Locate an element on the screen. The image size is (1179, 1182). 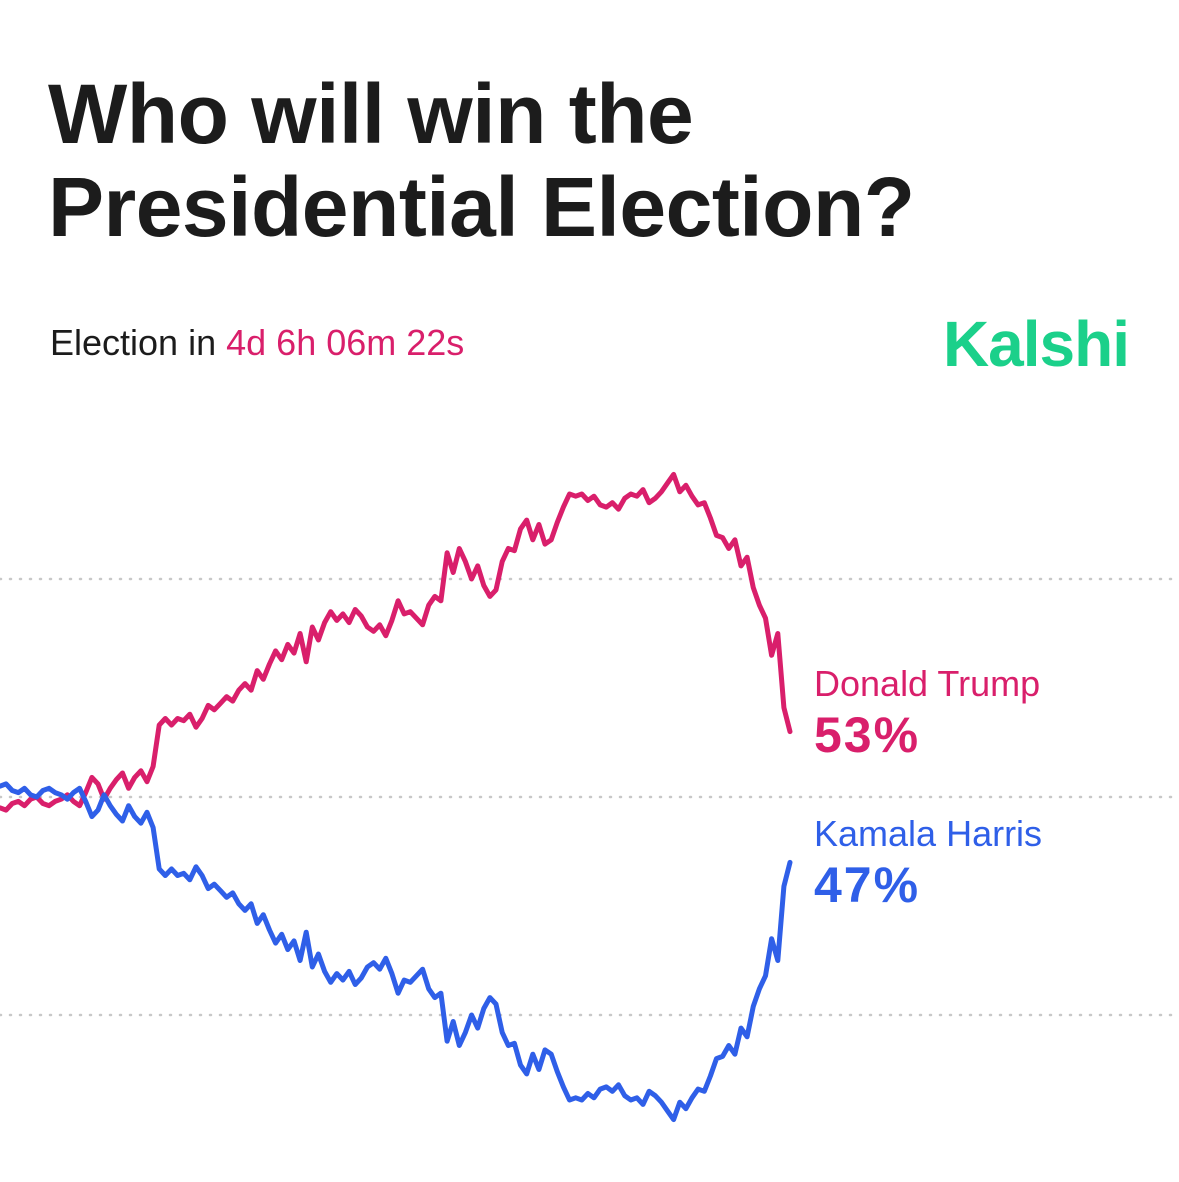
series-label-harris: Kamala Harris is located at coordinates (928, 833).